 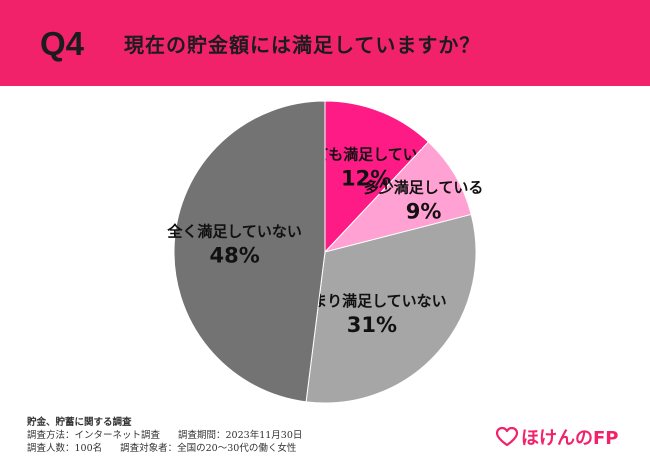 I want to click on survey-count: 調査人数：100名, so click(x=65, y=448).